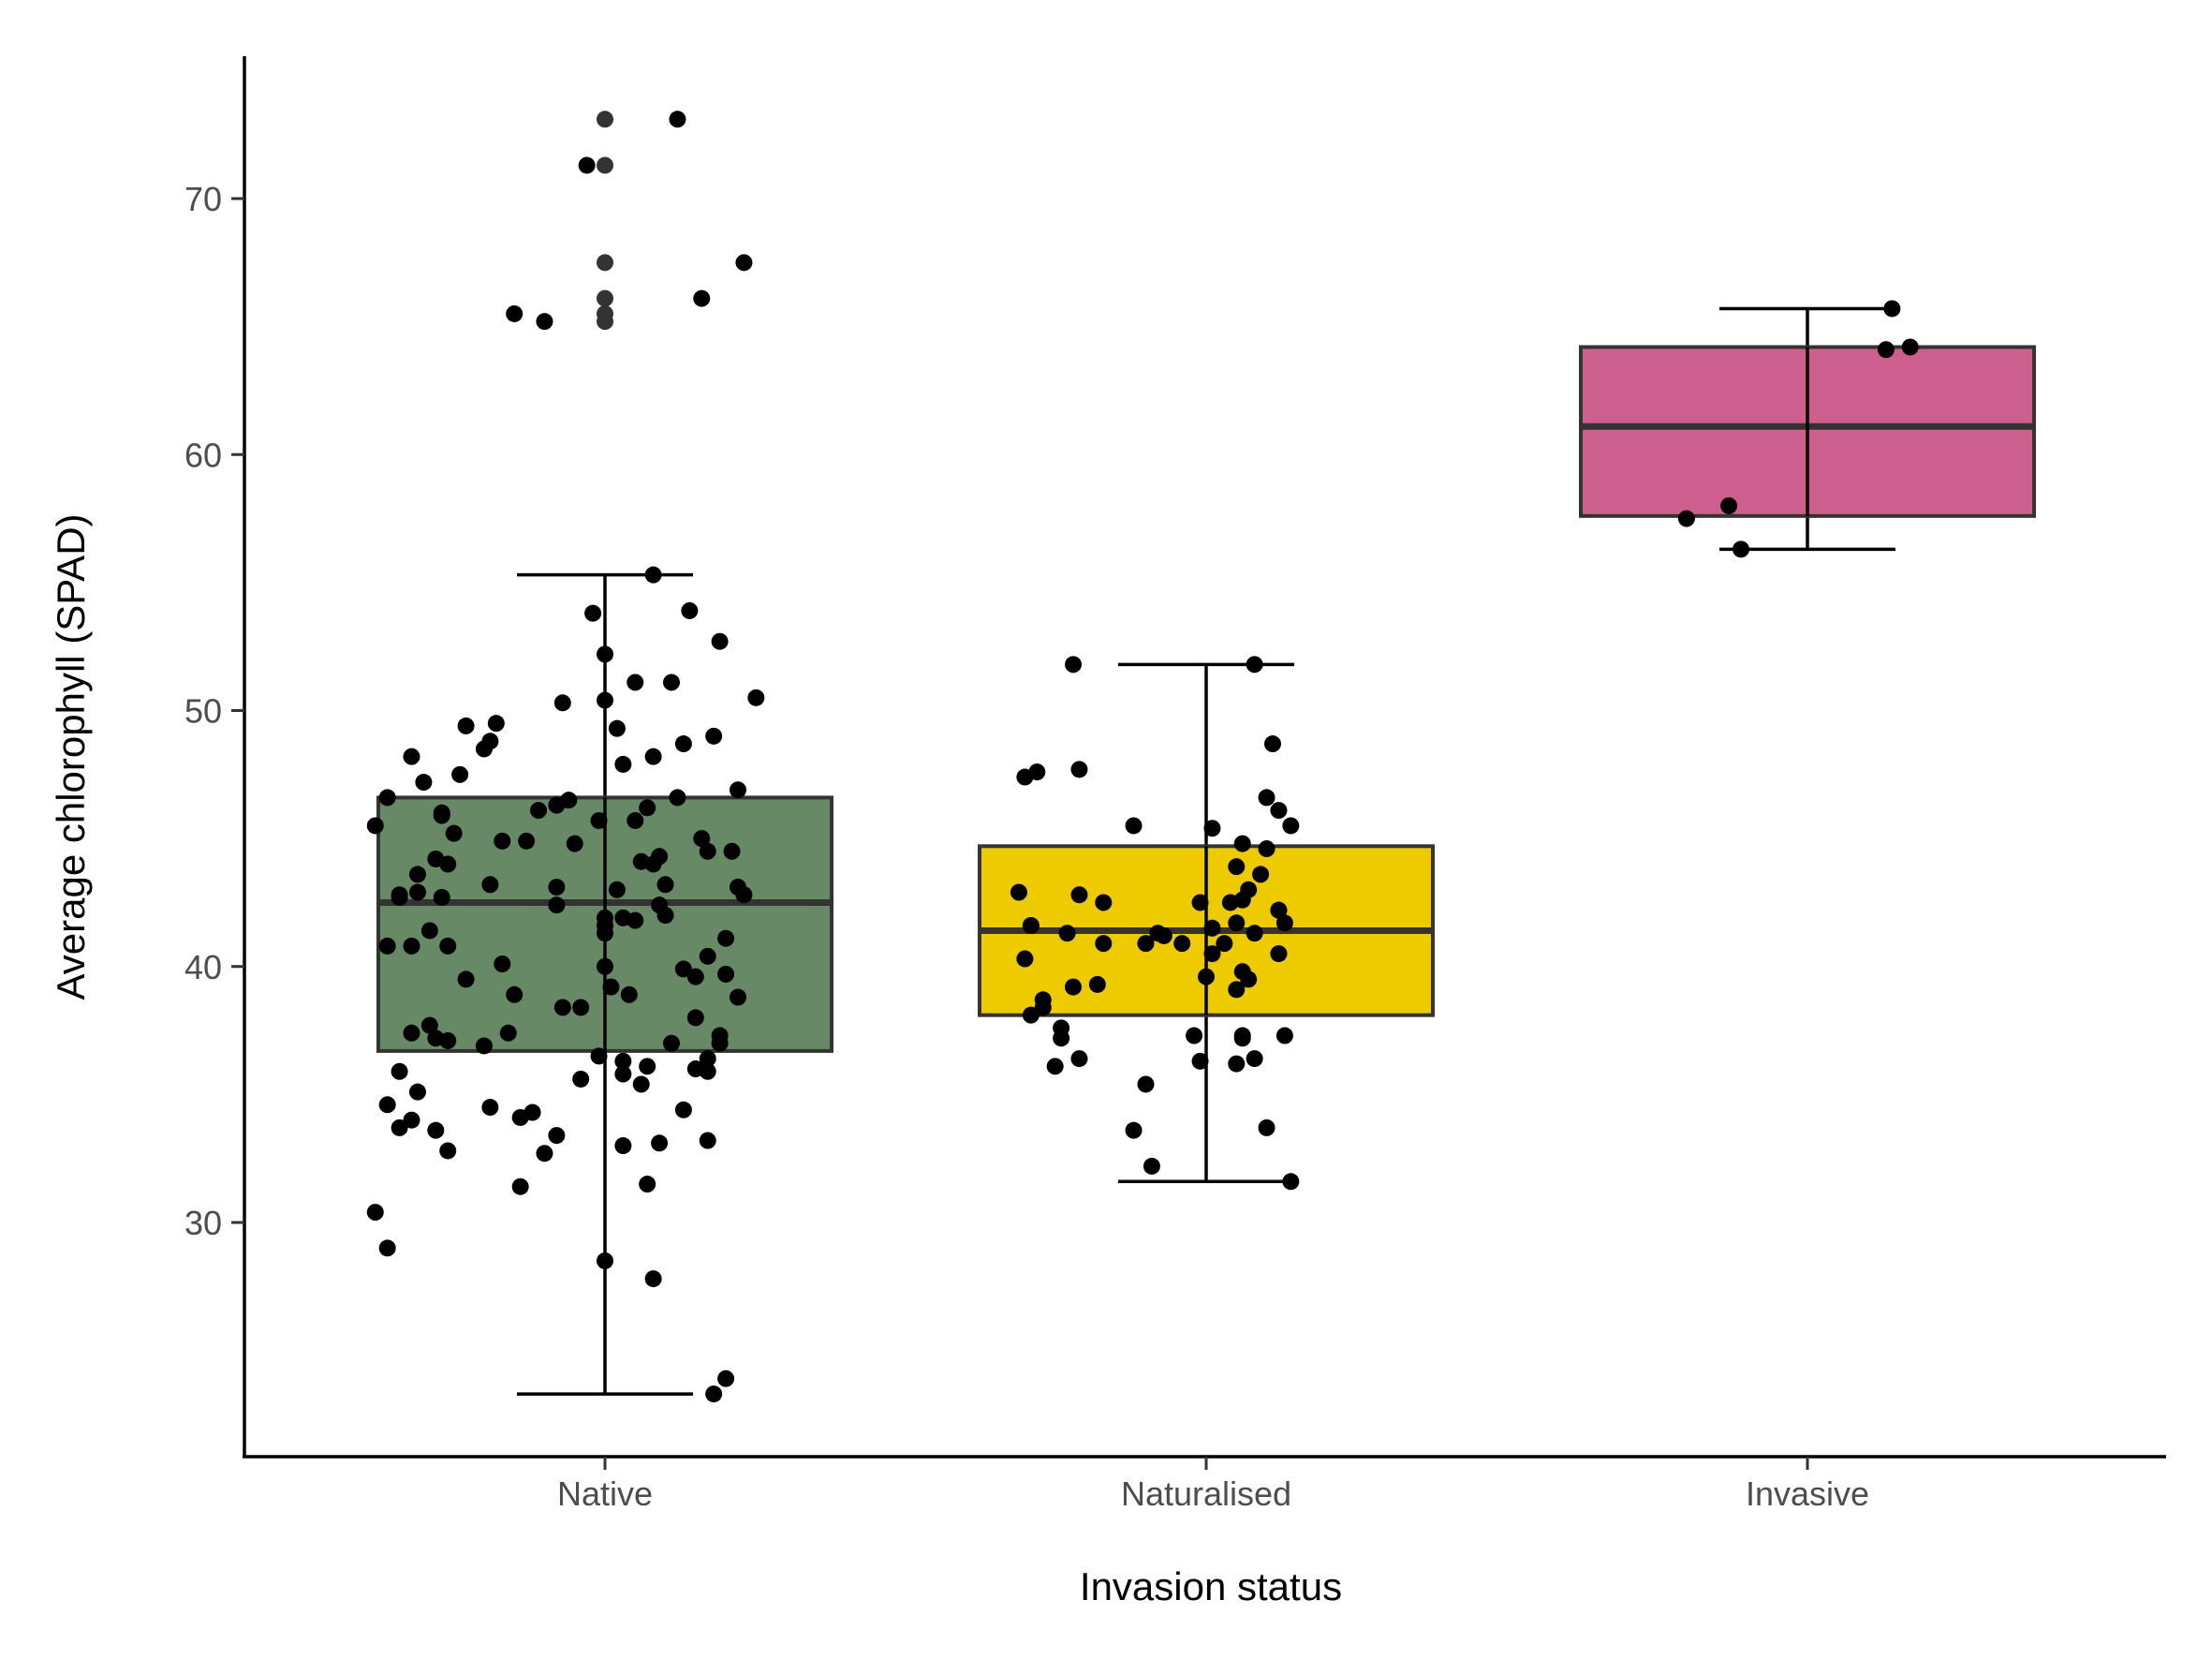 This screenshot has width=2212, height=1659. I want to click on x-tick-label-native: Native, so click(605, 1494).